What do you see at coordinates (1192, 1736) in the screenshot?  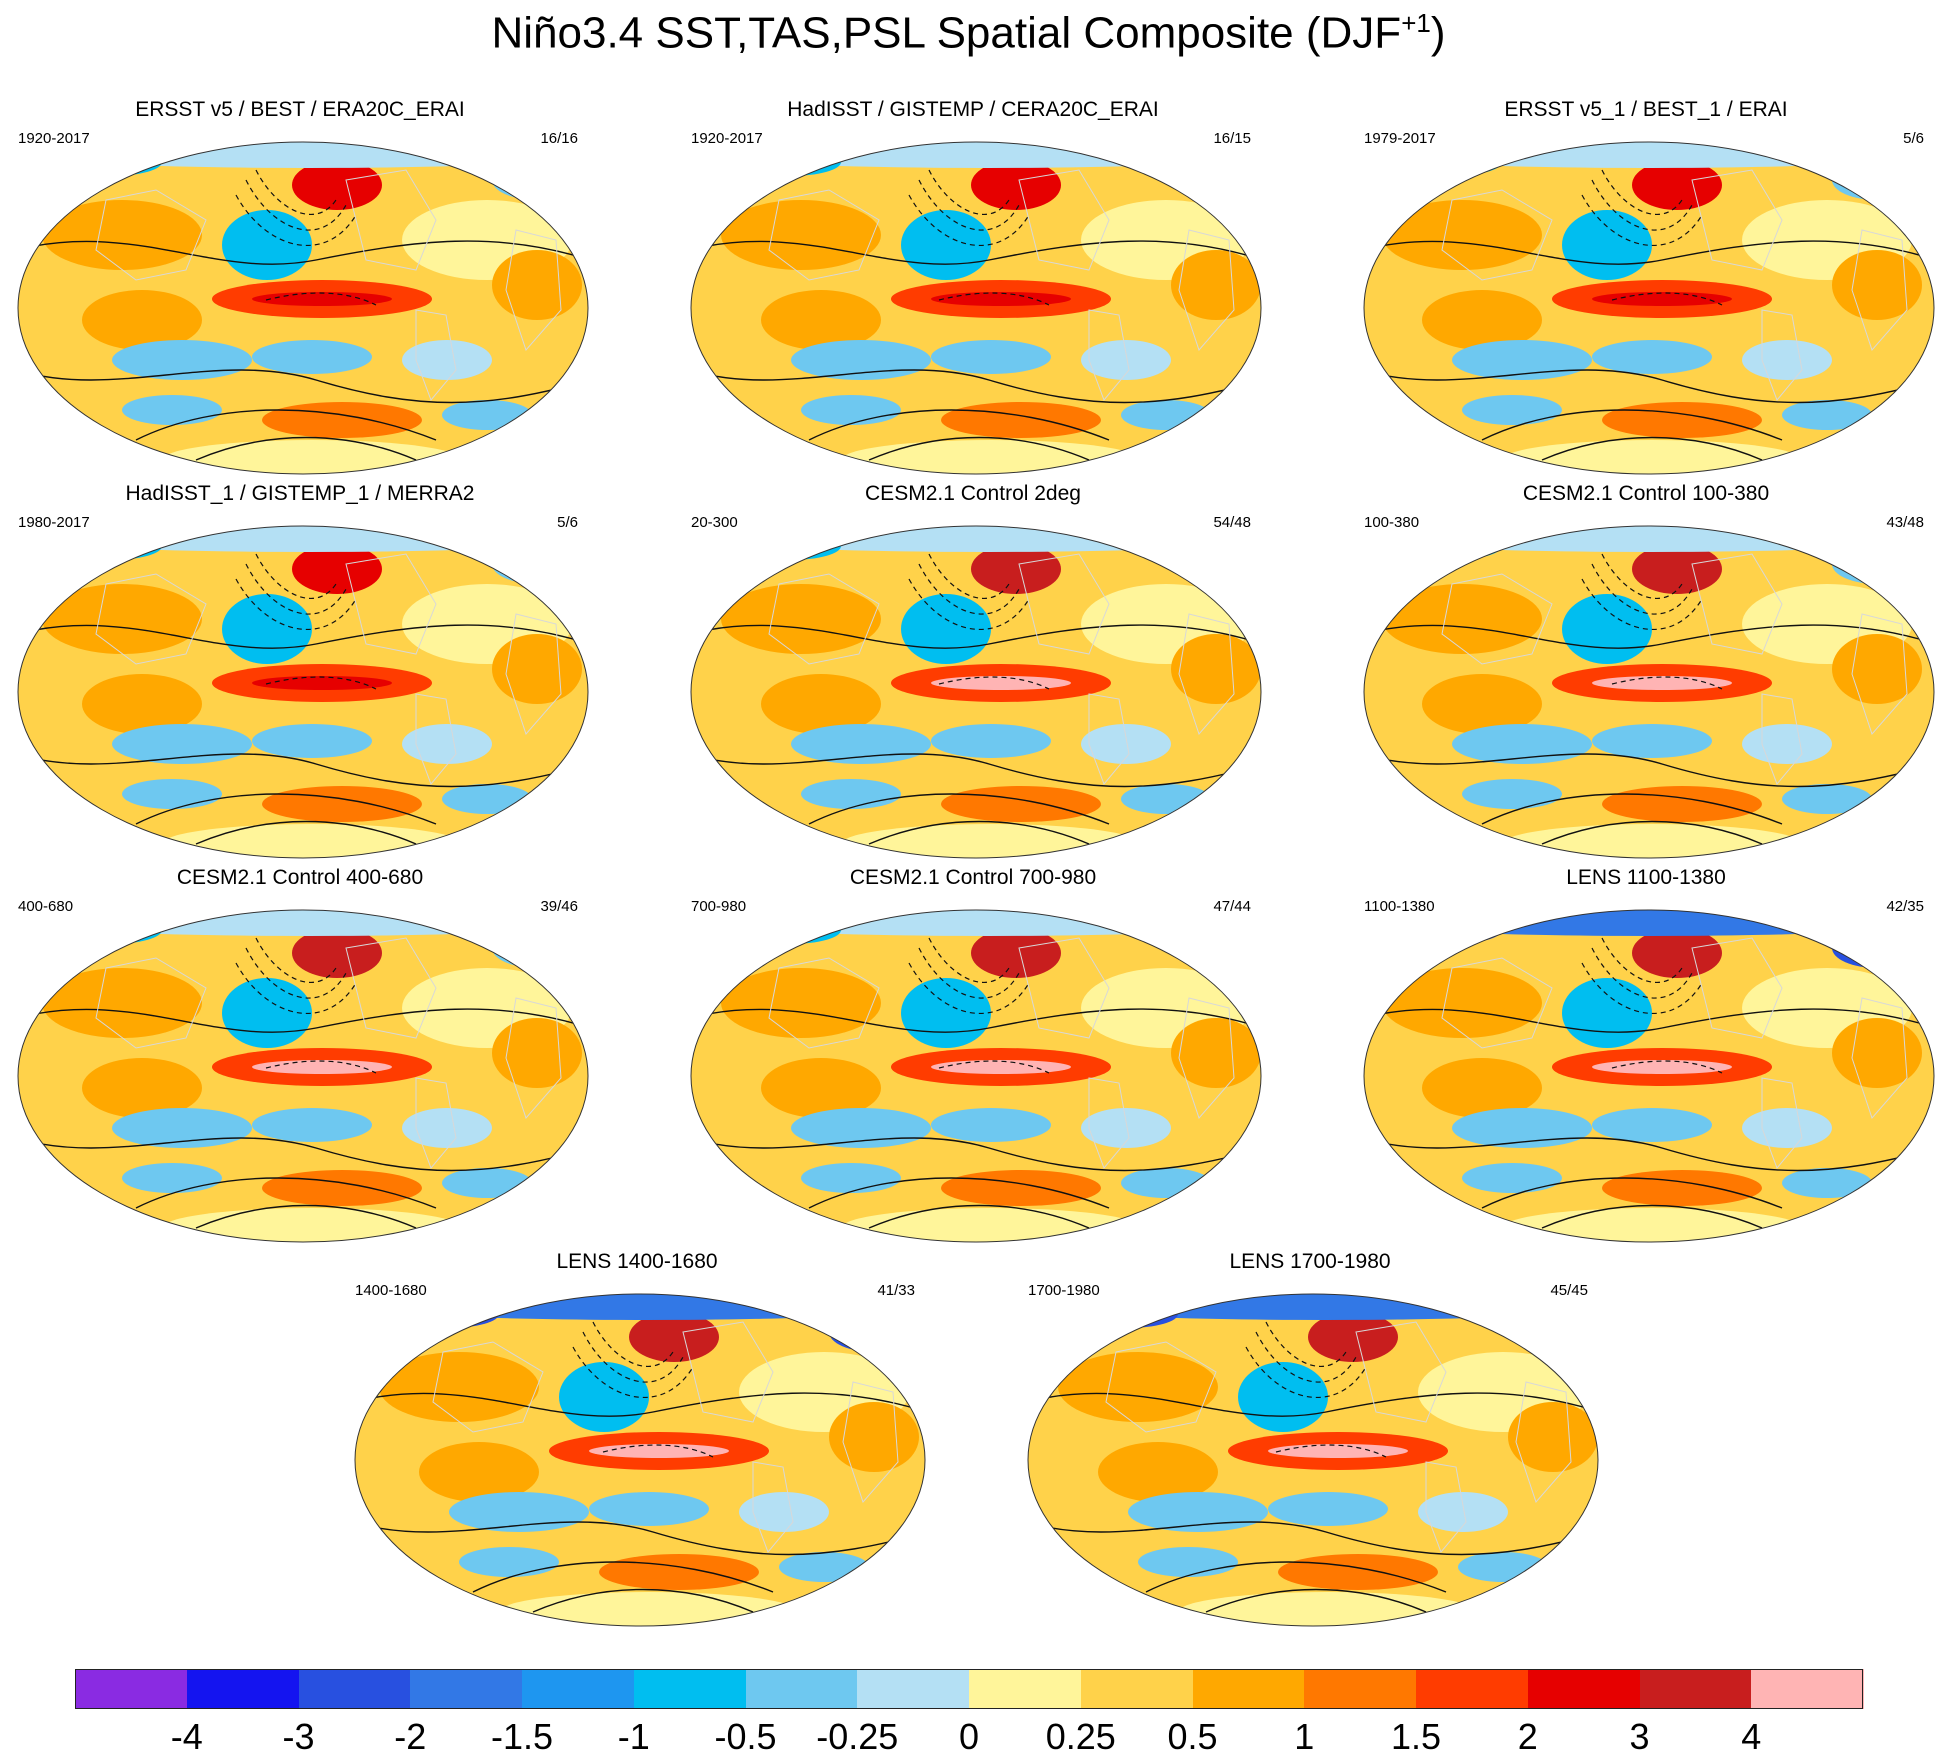 I see `colorbar-tick-label: 0.5` at bounding box center [1192, 1736].